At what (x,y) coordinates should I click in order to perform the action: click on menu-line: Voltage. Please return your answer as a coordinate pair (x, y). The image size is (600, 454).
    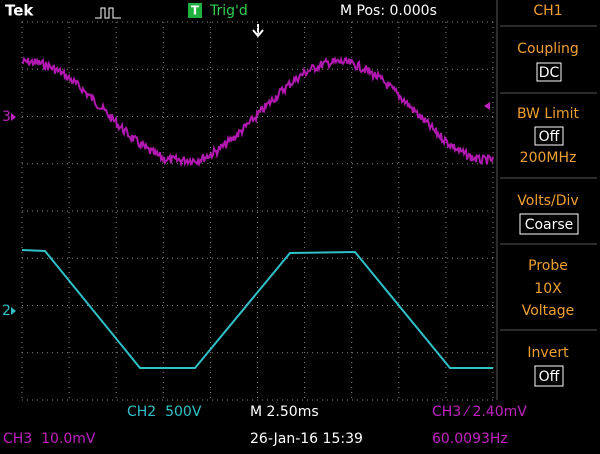
    Looking at the image, I should click on (548, 311).